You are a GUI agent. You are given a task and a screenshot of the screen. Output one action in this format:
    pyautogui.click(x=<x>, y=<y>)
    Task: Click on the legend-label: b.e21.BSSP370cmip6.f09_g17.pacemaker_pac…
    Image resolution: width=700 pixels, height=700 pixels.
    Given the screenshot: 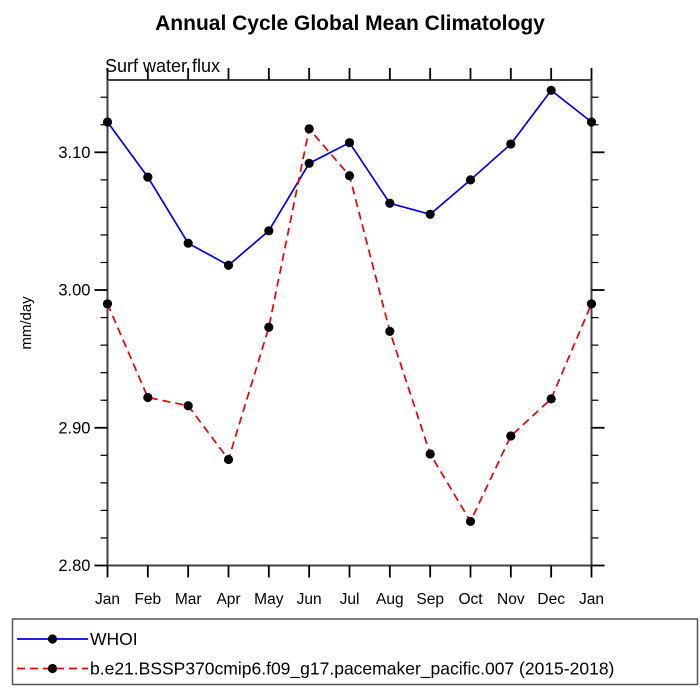 What is the action you would take?
    pyautogui.click(x=352, y=669)
    